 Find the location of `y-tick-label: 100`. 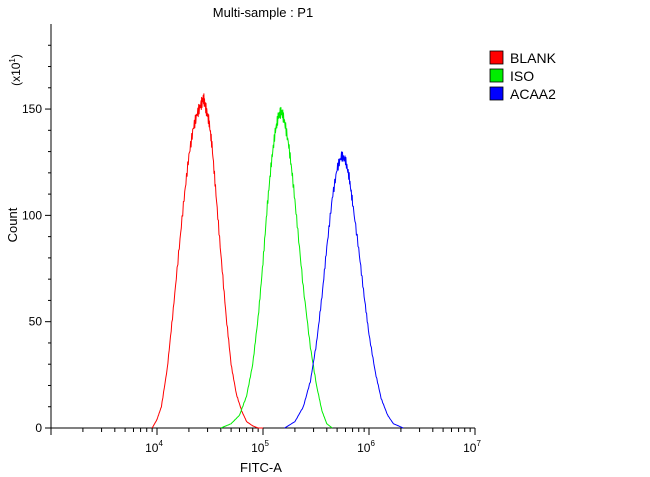

y-tick-label: 100 is located at coordinates (32, 215).